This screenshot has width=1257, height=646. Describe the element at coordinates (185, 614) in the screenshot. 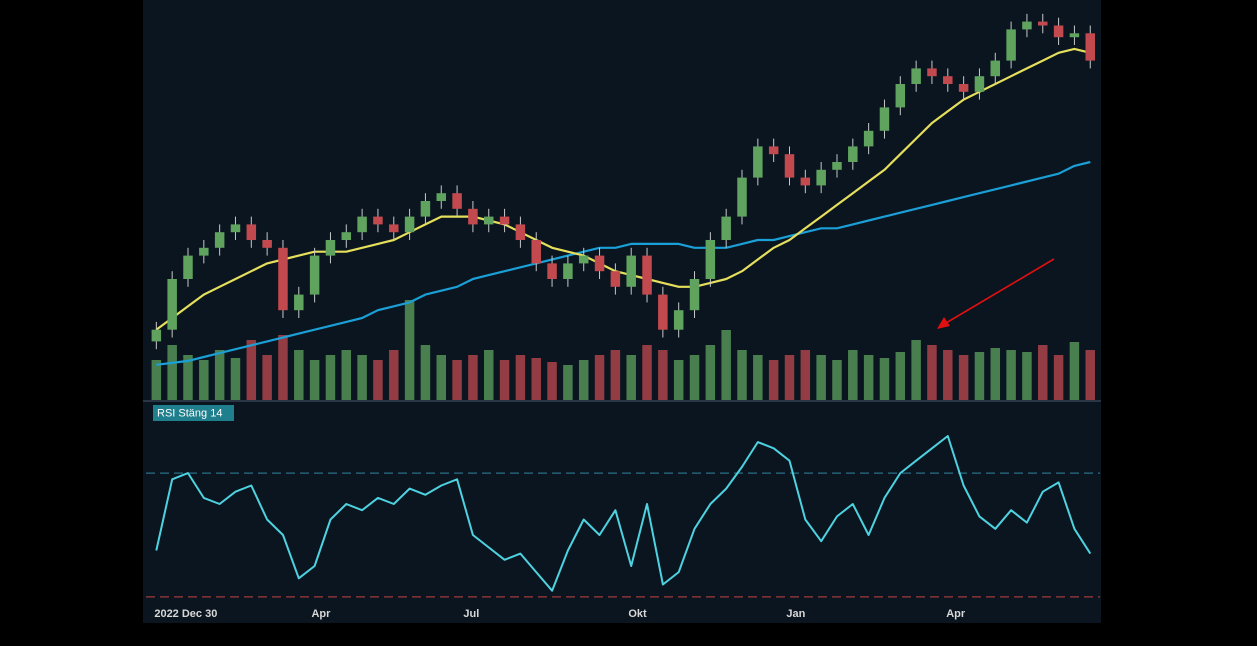

I see `x-tick-label: 2022 Dec 30` at that location.